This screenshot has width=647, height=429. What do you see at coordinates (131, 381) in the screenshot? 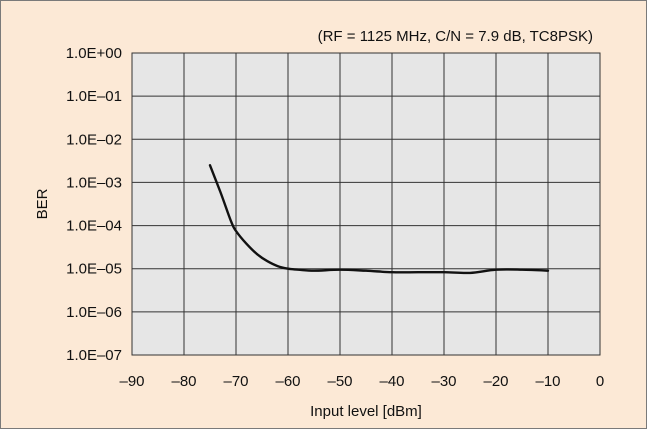
I see `x-tick-label: –90` at bounding box center [131, 381].